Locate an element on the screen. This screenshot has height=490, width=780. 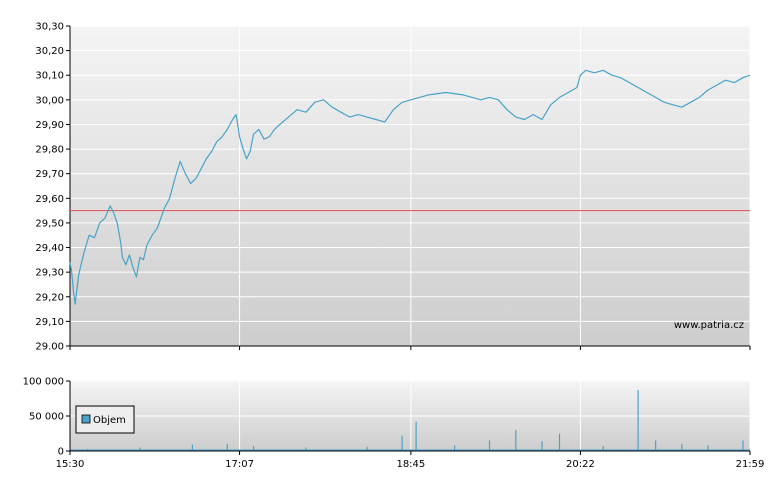
x-tick-label: 20:22 is located at coordinates (580, 464).